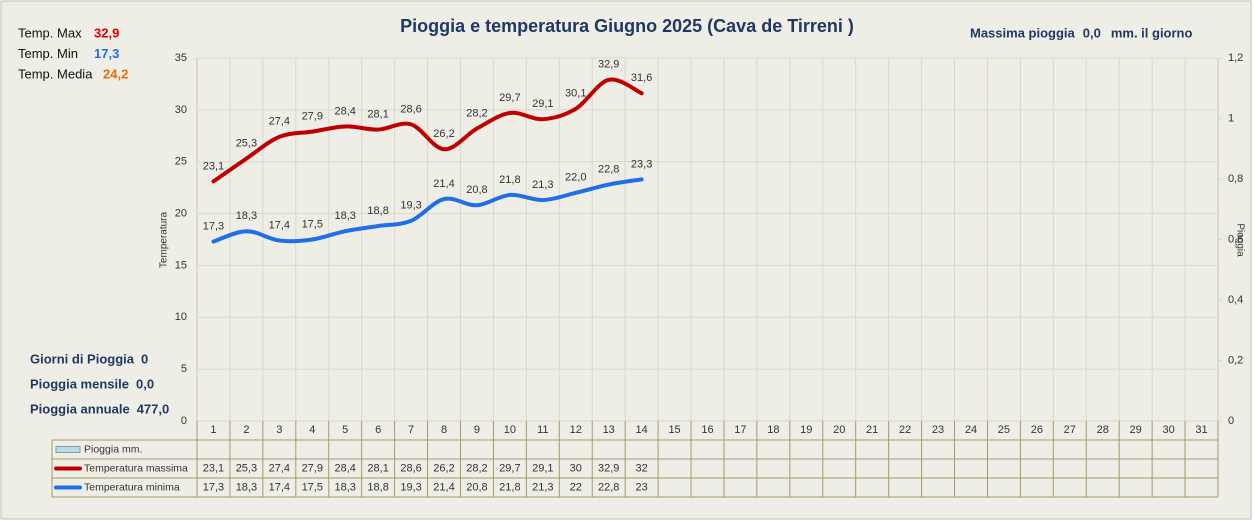 Image resolution: width=1254 pixels, height=522 pixels. Describe the element at coordinates (136, 468) in the screenshot. I see `legend-label: Temperatura massima` at that location.